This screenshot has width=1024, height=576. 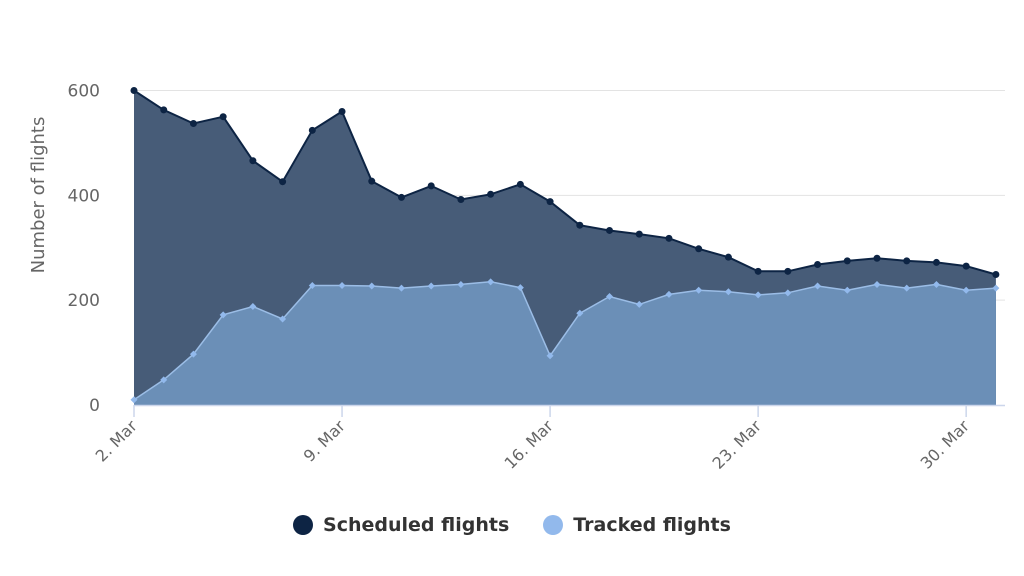 What do you see at coordinates (737, 444) in the screenshot?
I see `x-tick-label: 23. Mar` at bounding box center [737, 444].